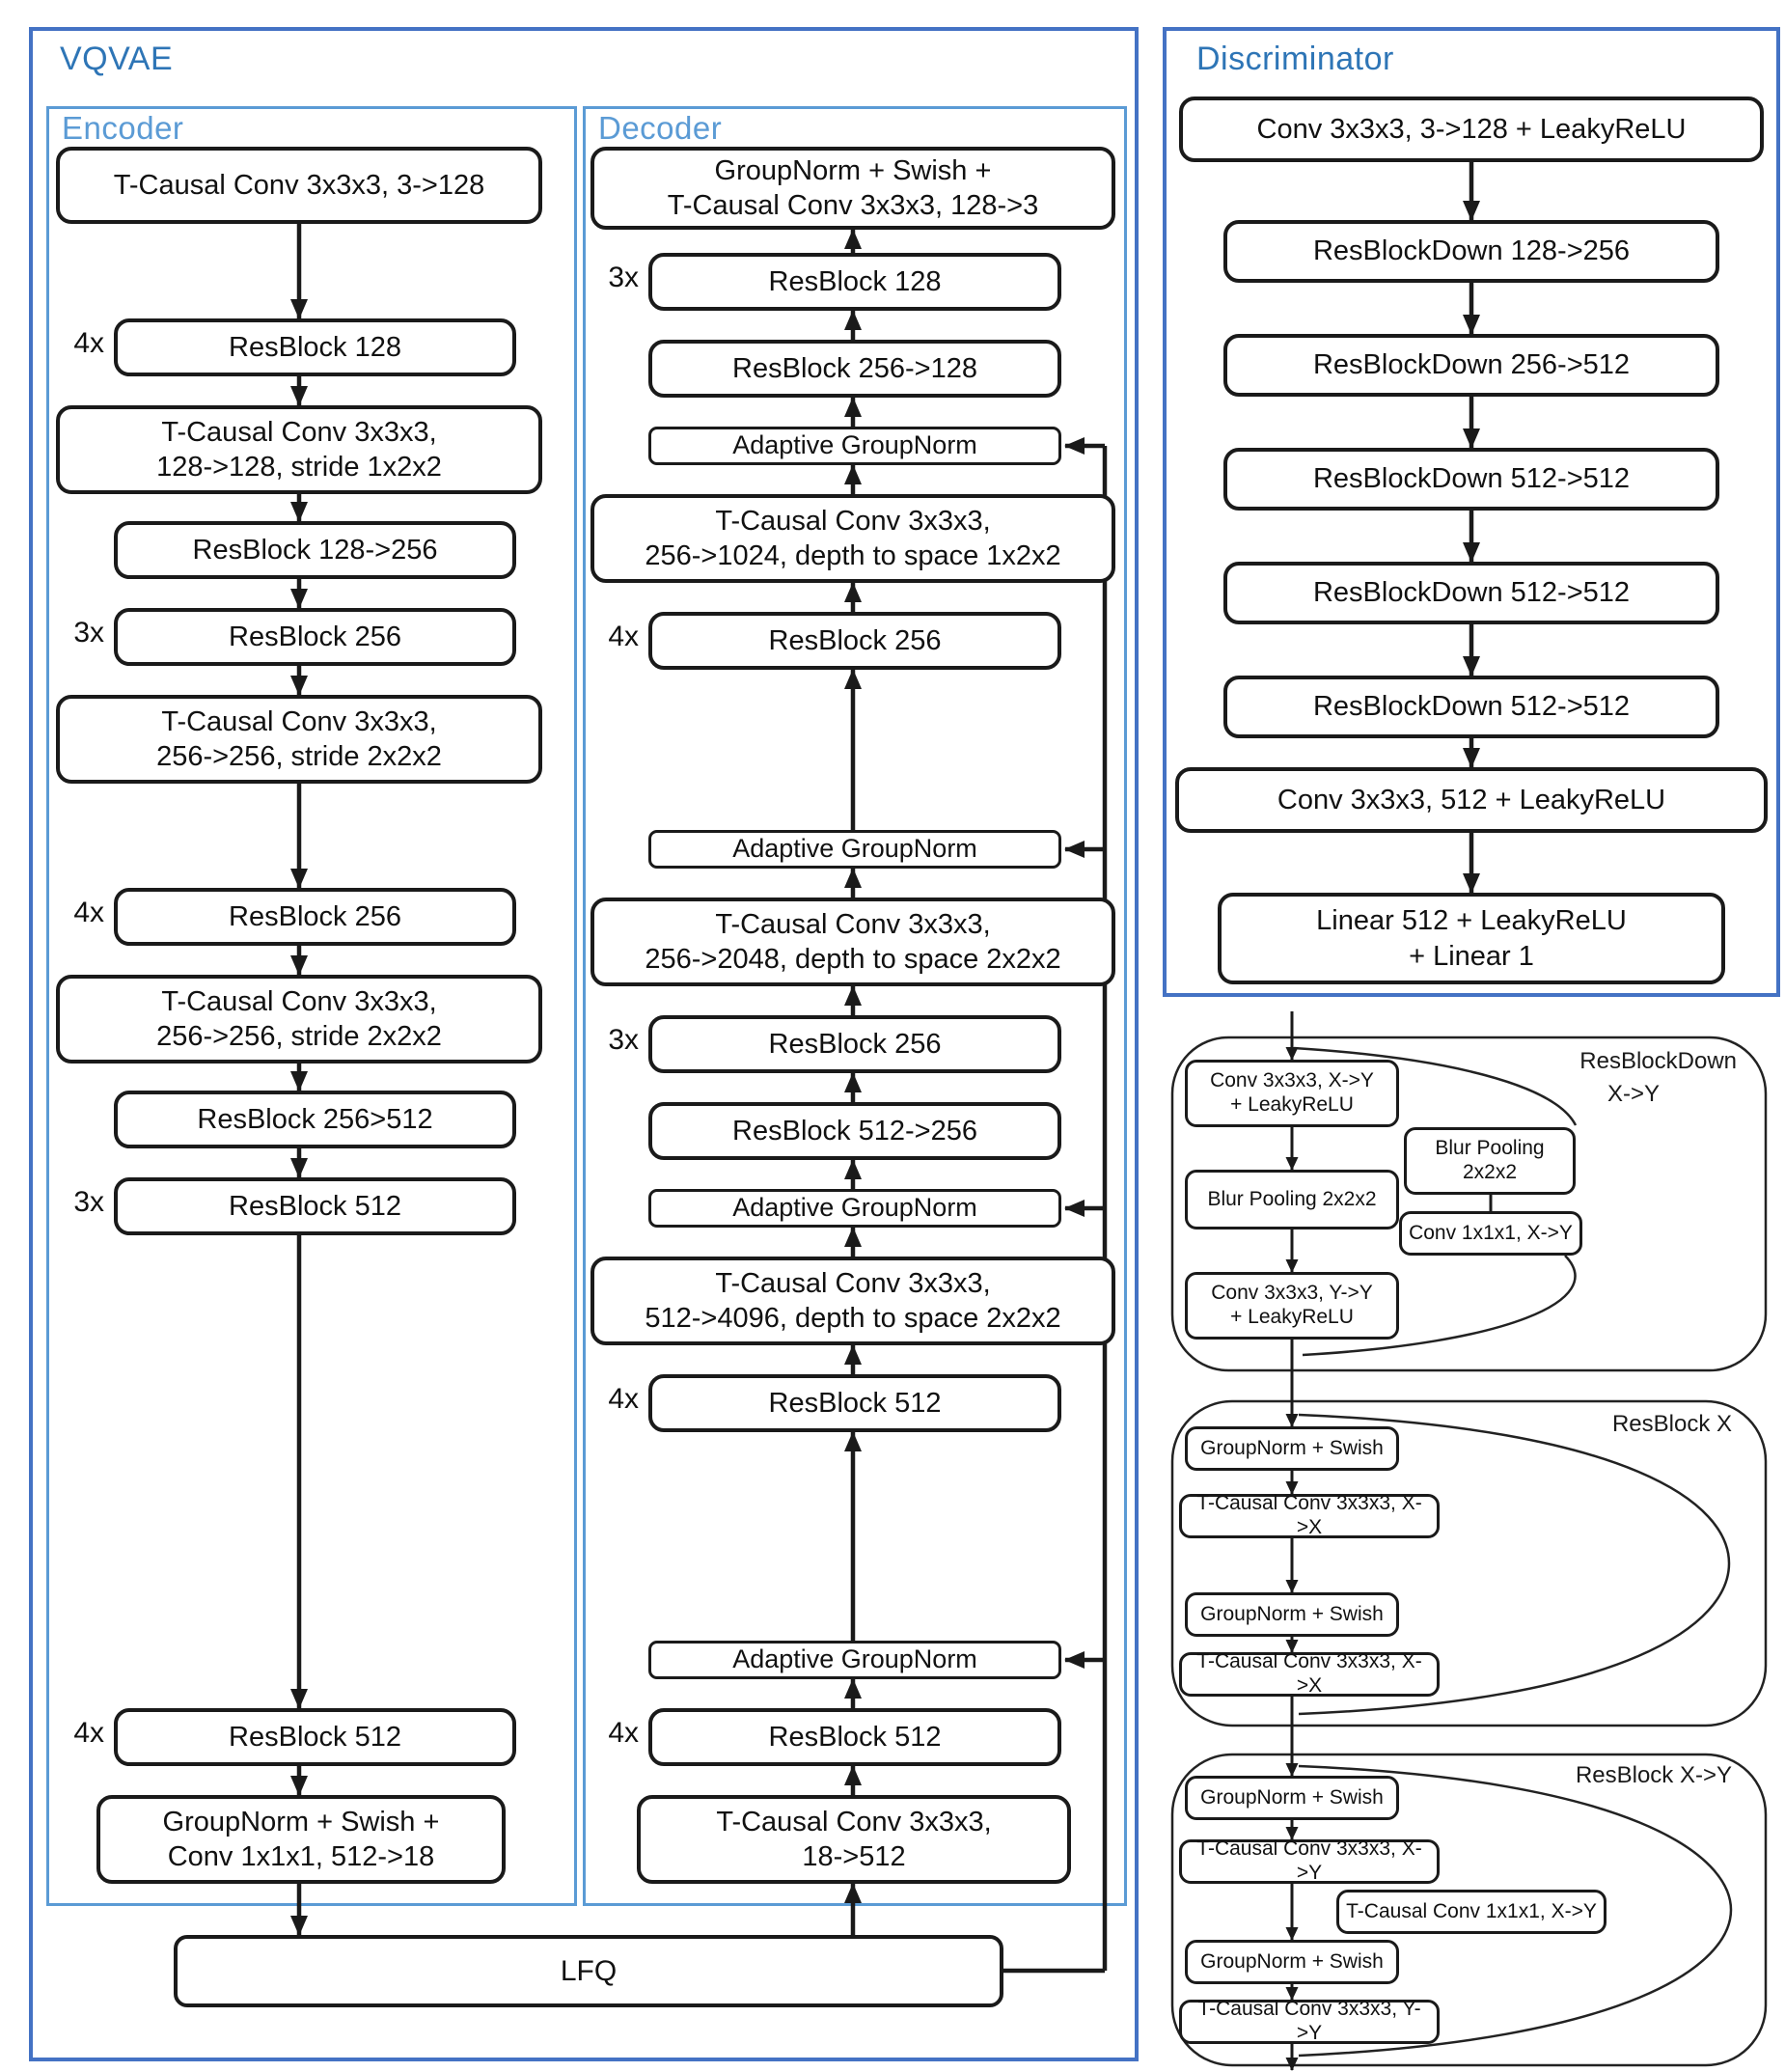 The height and width of the screenshot is (2072, 1785). Describe the element at coordinates (1472, 938) in the screenshot. I see `flow-node-disc-linear: Linear 512 + LeakyReLU + Linear 1` at that location.